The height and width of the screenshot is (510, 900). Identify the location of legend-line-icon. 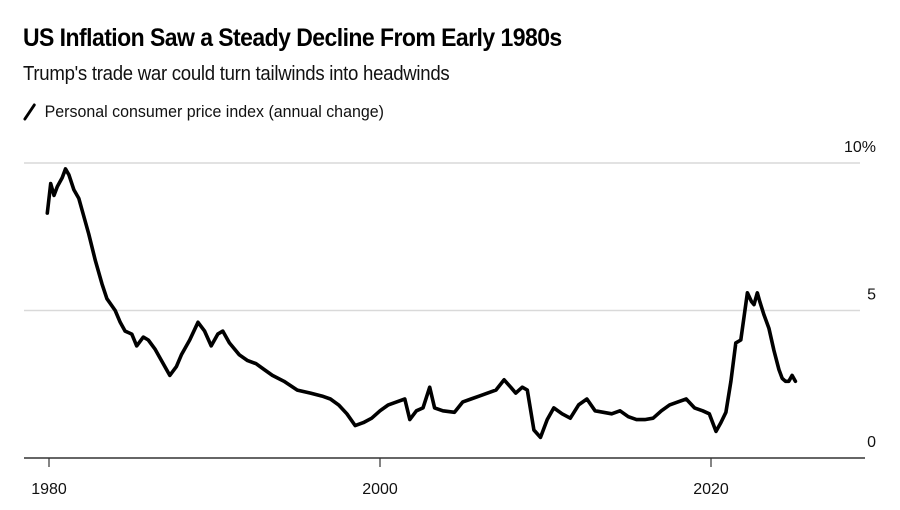
(29, 112).